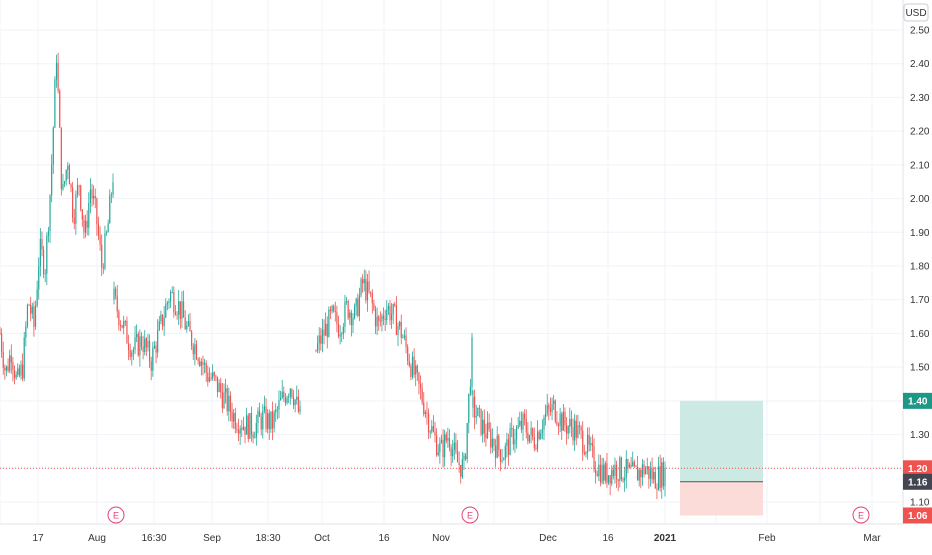 The height and width of the screenshot is (555, 932). I want to click on target-zone, so click(721, 441).